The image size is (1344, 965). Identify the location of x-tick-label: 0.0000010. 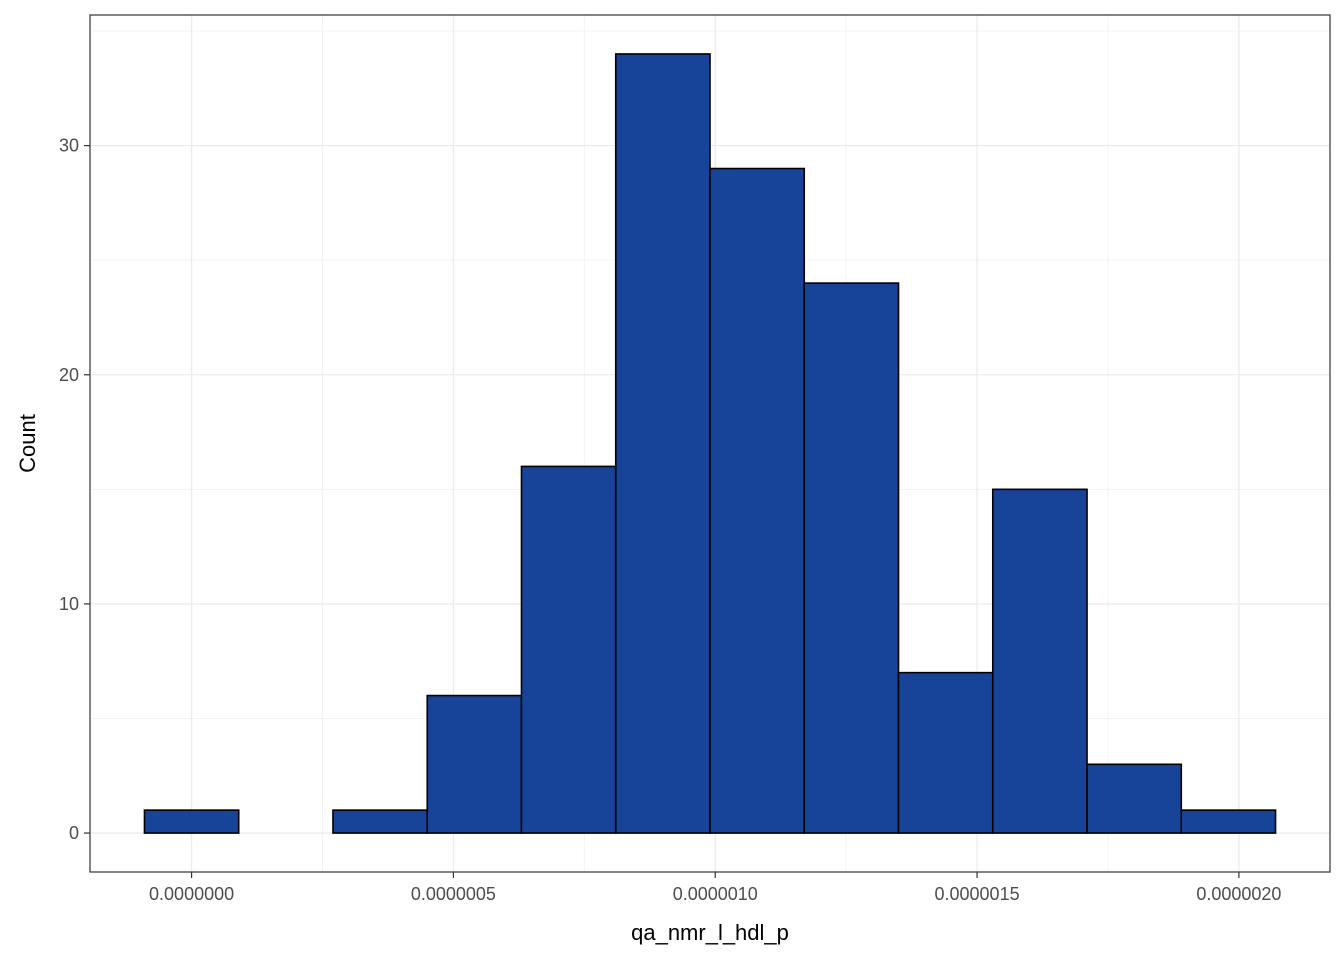
(715, 894).